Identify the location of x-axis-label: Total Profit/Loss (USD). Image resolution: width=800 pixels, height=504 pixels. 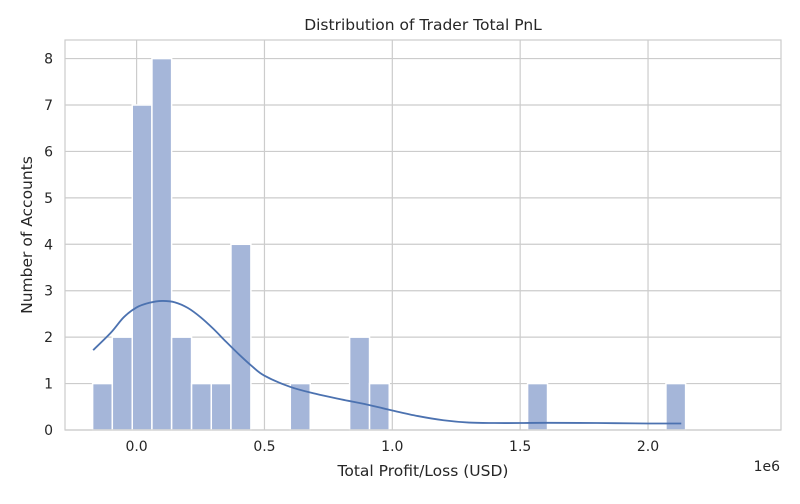
(423, 471).